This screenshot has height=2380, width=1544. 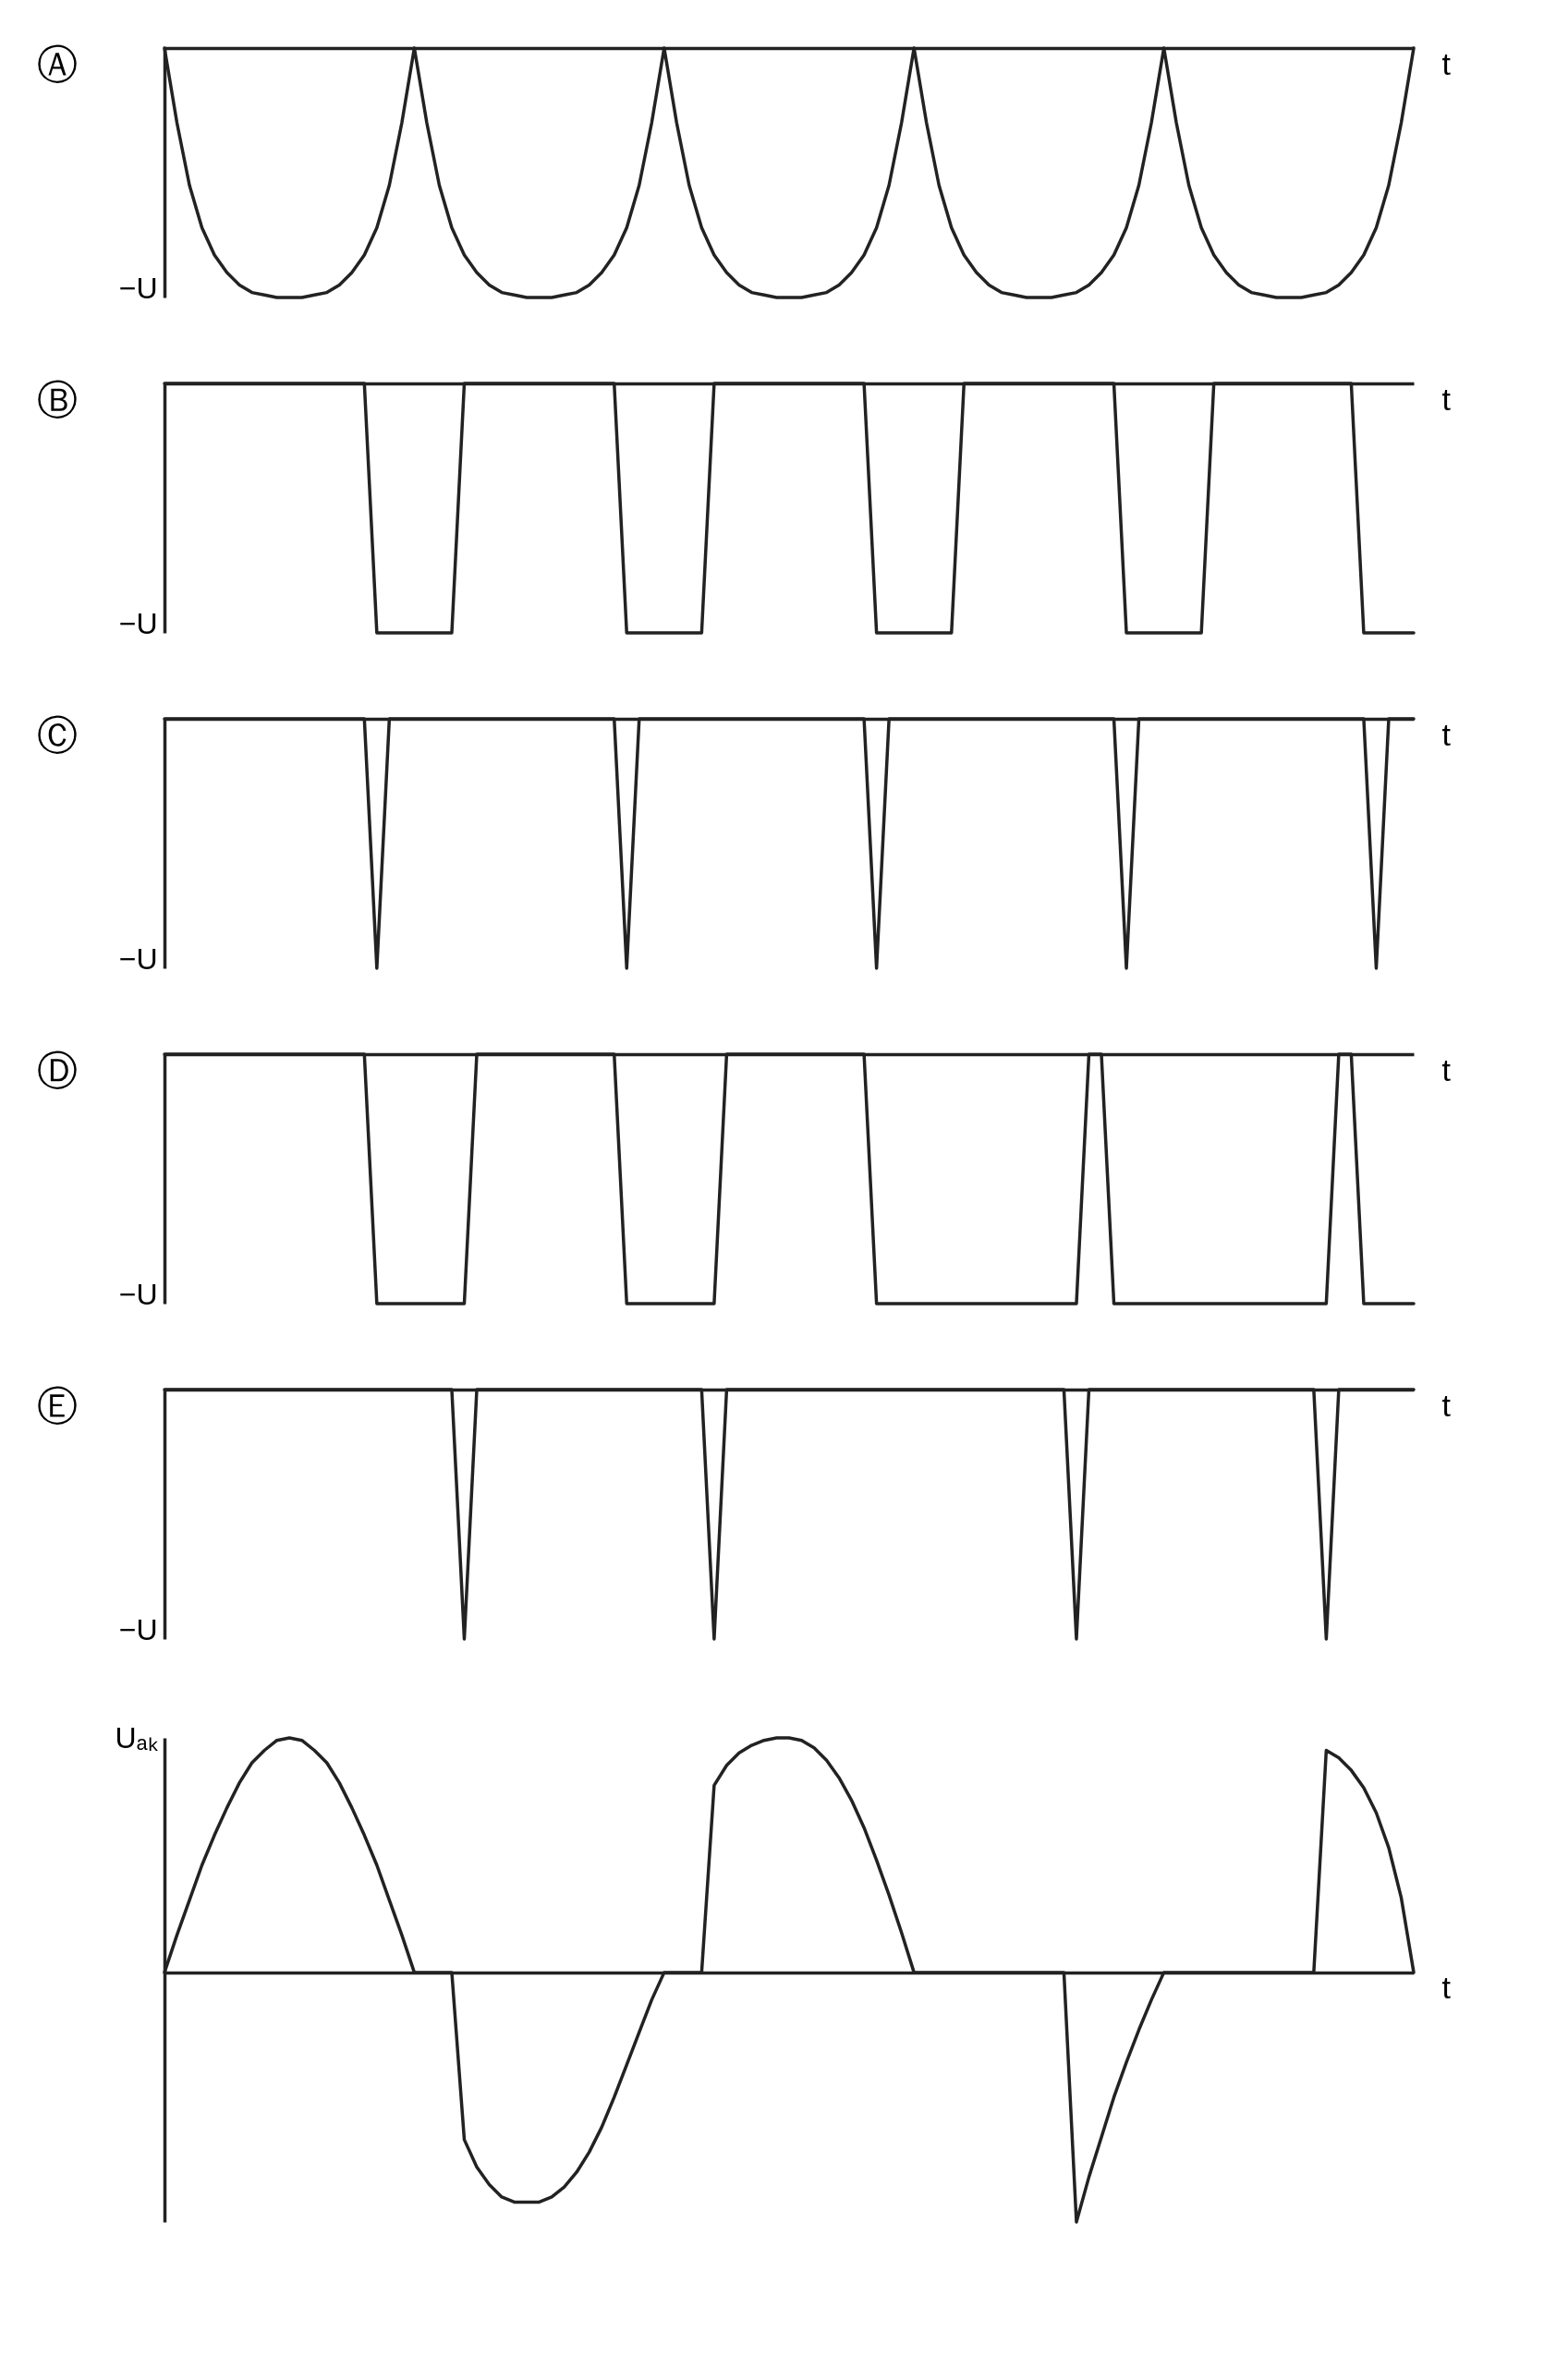 I want to click on chart-title: Ⓑ, so click(x=58, y=400).